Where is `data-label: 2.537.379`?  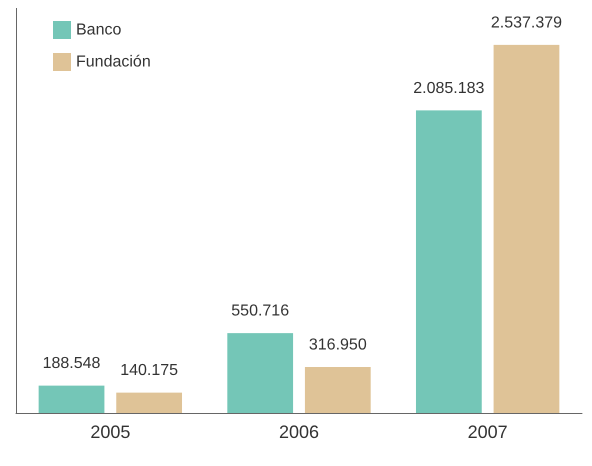
data-label: 2.537.379 is located at coordinates (526, 23).